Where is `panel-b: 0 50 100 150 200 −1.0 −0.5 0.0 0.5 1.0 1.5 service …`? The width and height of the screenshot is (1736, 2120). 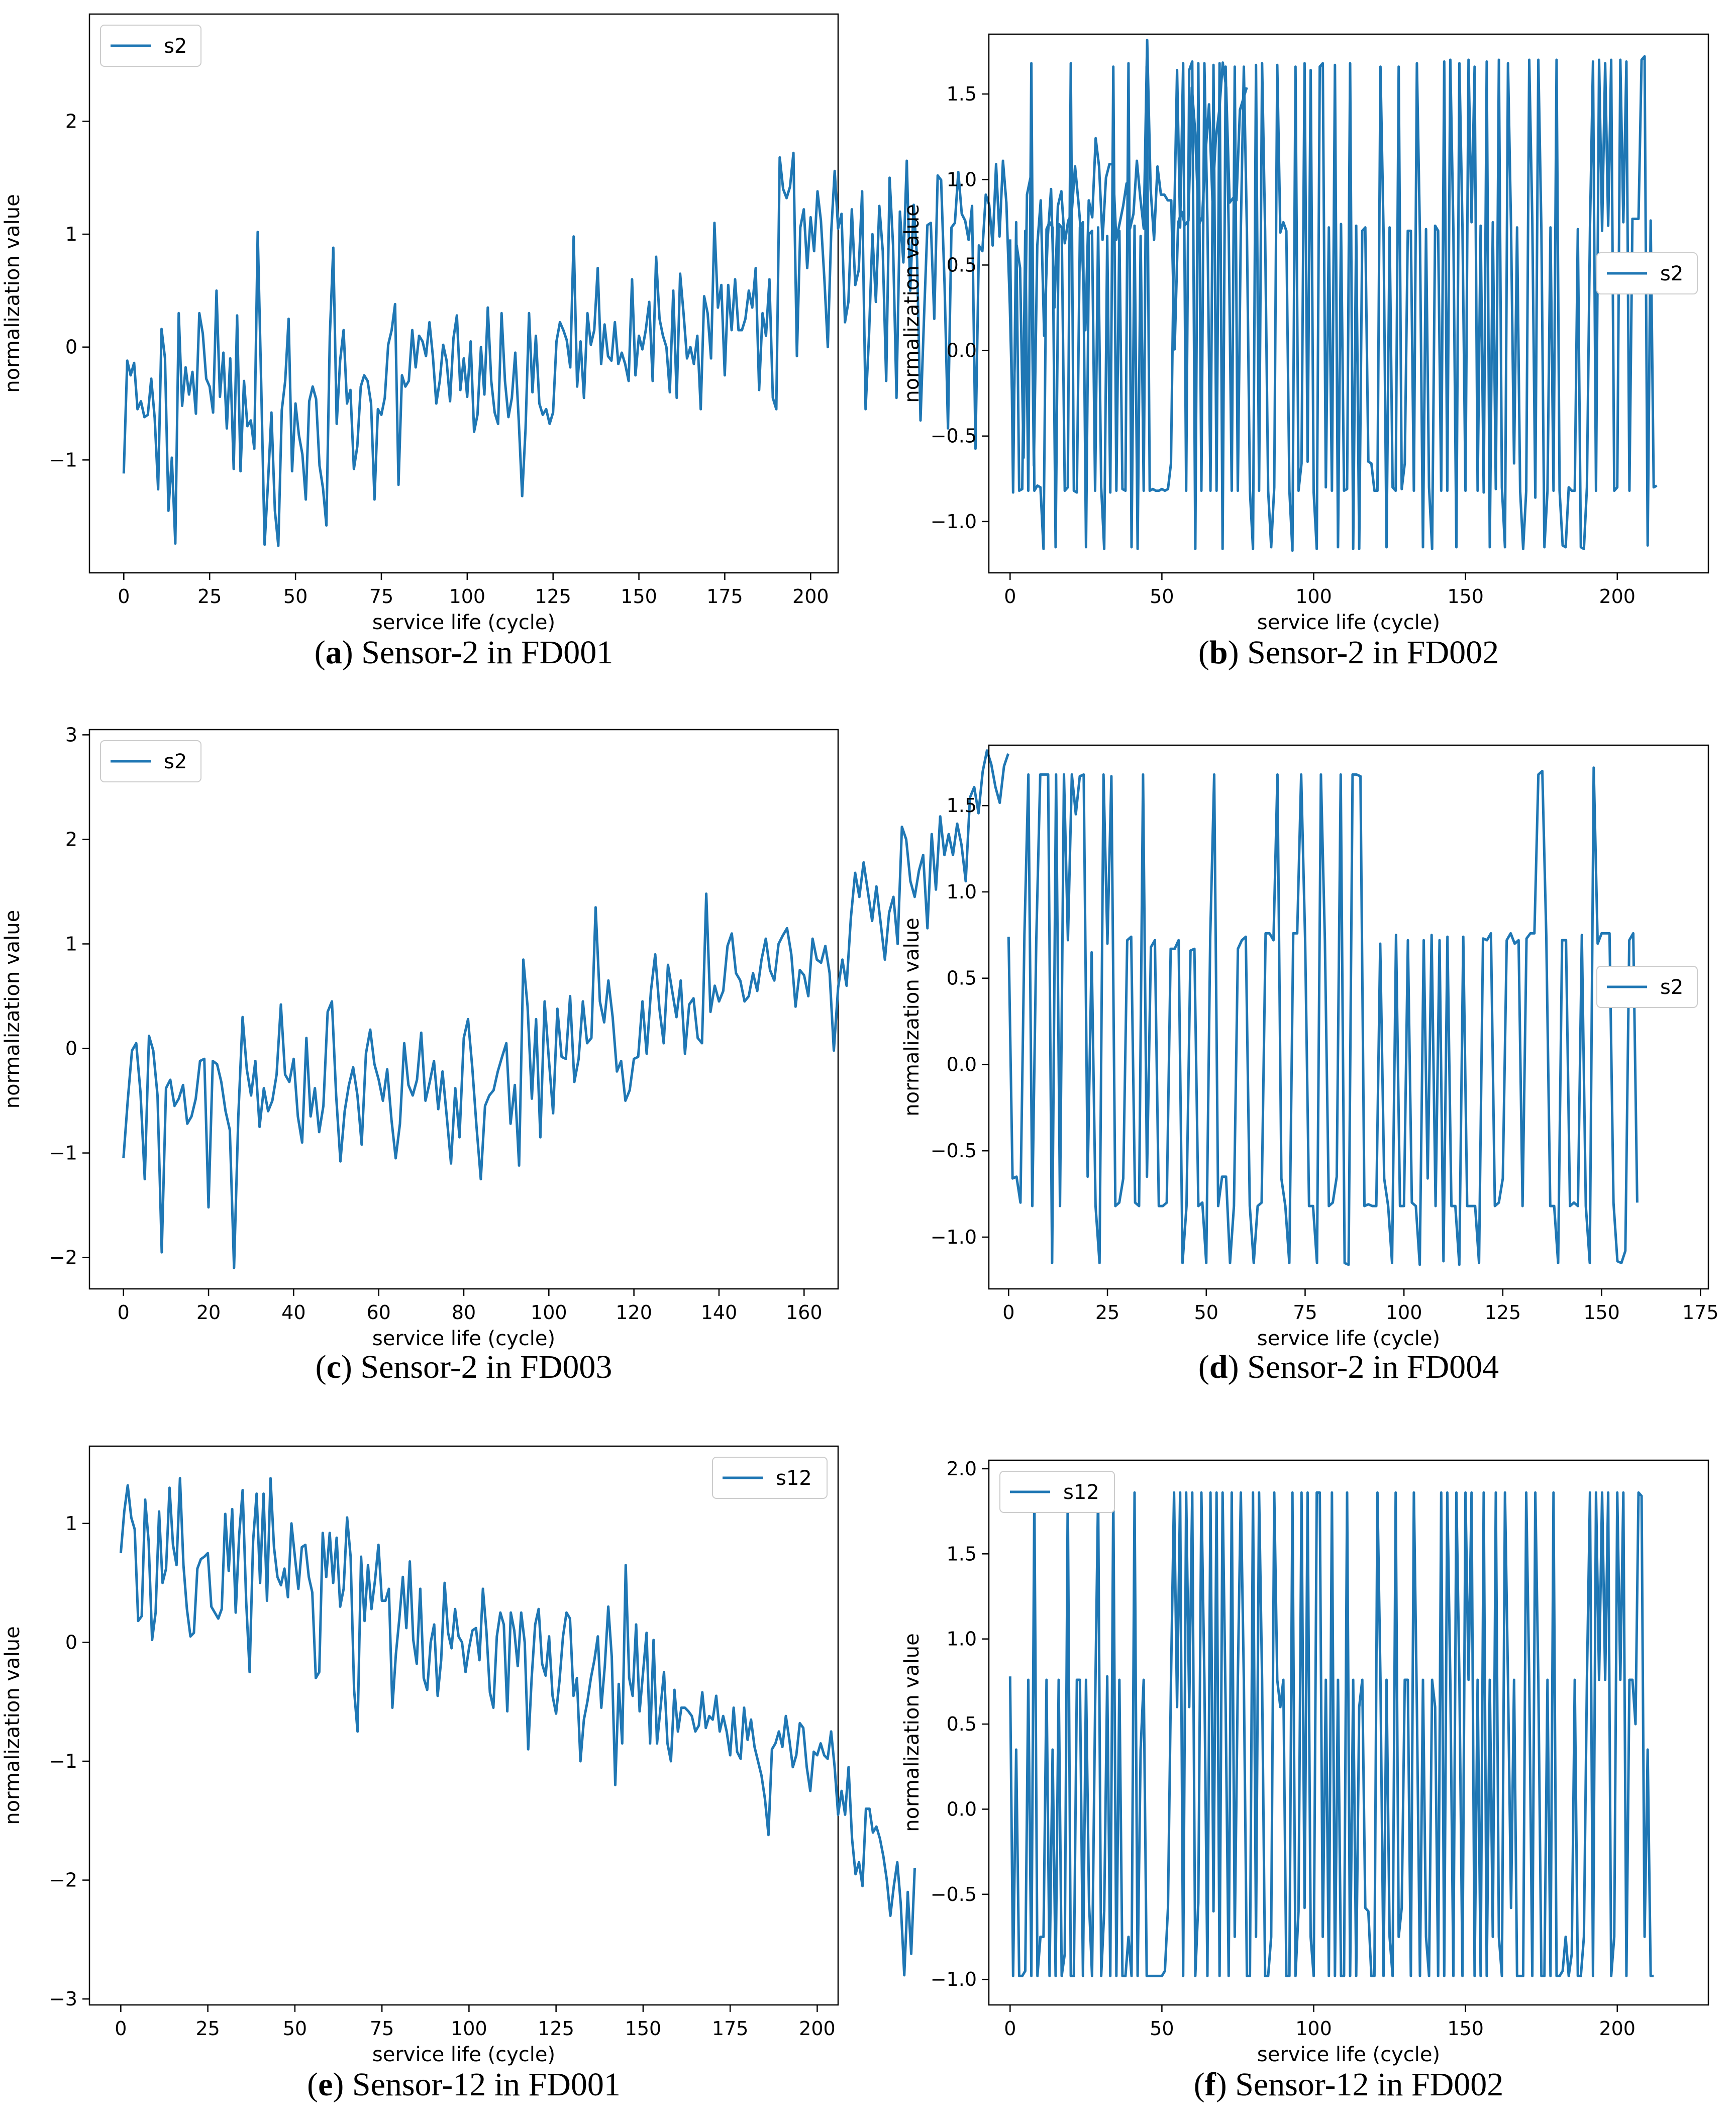 panel-b: 0 50 100 150 200 −1.0 −0.5 0.0 0.5 1.0 1.5 service … is located at coordinates (1304, 352).